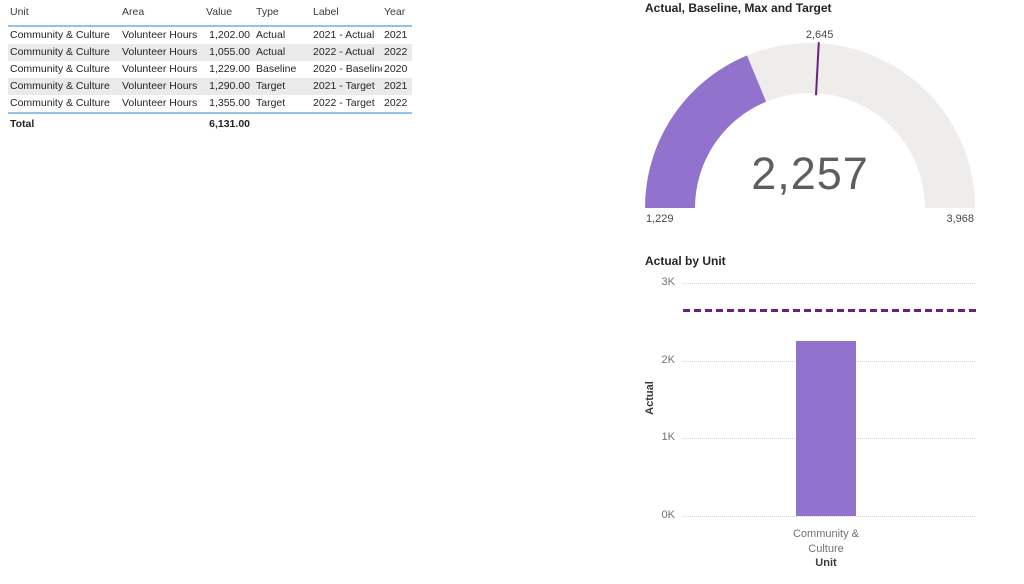 The width and height of the screenshot is (1024, 584). Describe the element at coordinates (282, 14) in the screenshot. I see `column-header-type: Type` at that location.